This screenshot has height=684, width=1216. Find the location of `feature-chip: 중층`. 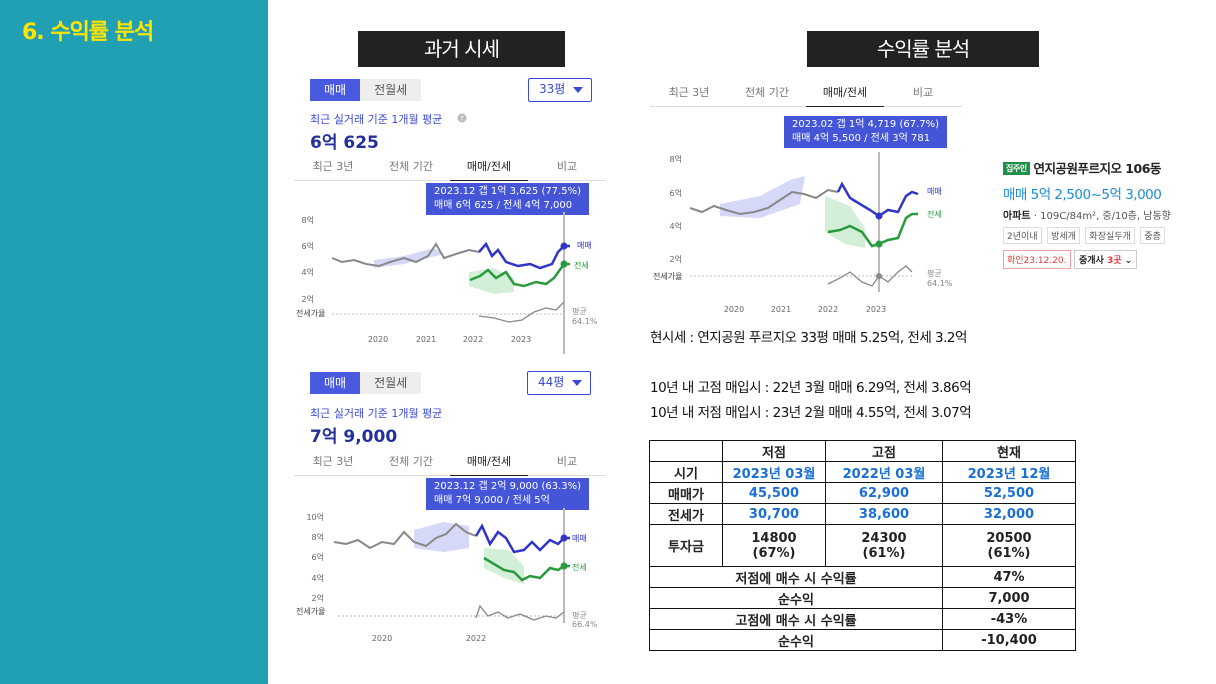

feature-chip: 중층 is located at coordinates (1152, 235).